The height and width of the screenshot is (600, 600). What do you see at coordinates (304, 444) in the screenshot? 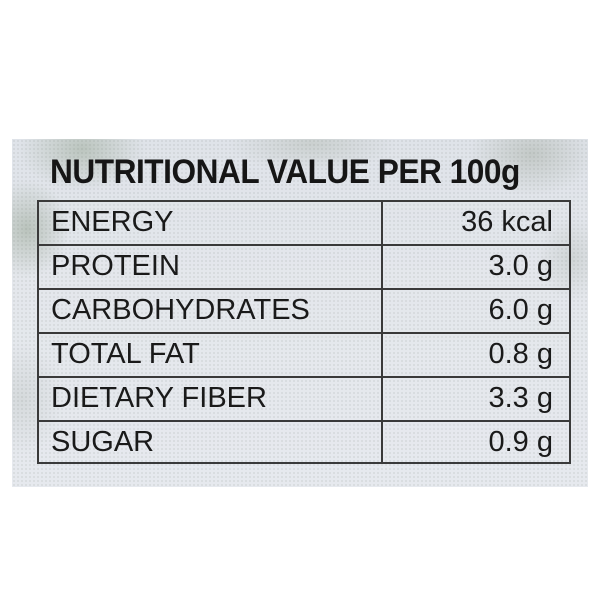
I see `table-row-sugar: SUGAR 0.9 g` at bounding box center [304, 444].